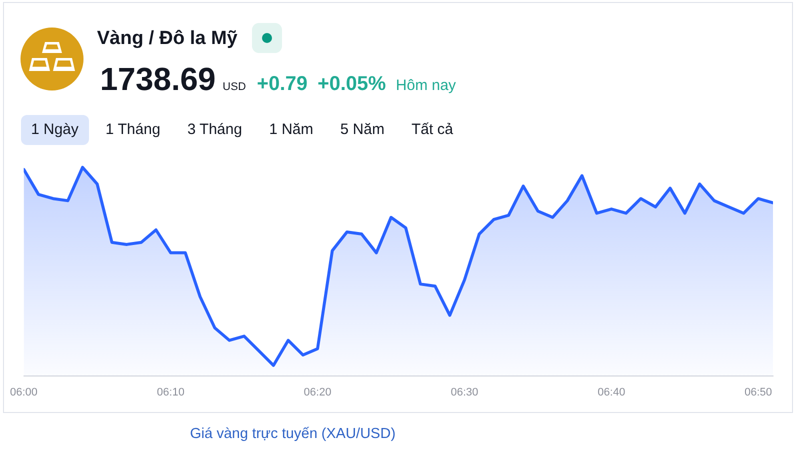 Image resolution: width=800 pixels, height=457 pixels. What do you see at coordinates (282, 84) in the screenshot?
I see `text: +0.79` at bounding box center [282, 84].